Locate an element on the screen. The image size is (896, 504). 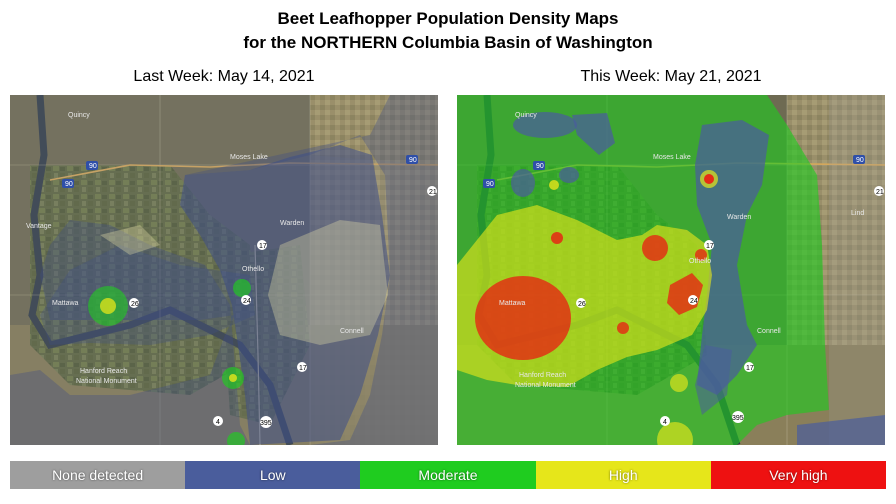
very-high-moses-lake is located at coordinates (709, 179).